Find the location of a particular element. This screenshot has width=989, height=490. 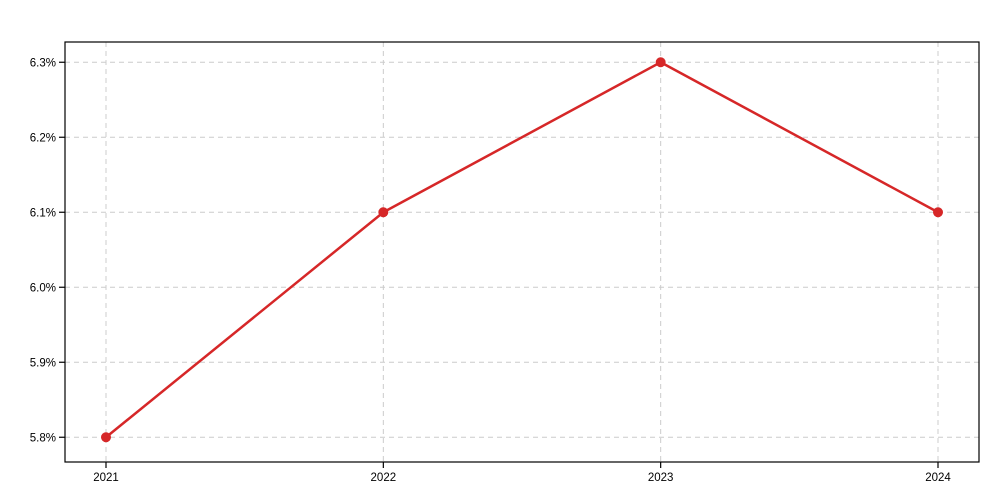

x-tick-label: 2024 is located at coordinates (938, 478).